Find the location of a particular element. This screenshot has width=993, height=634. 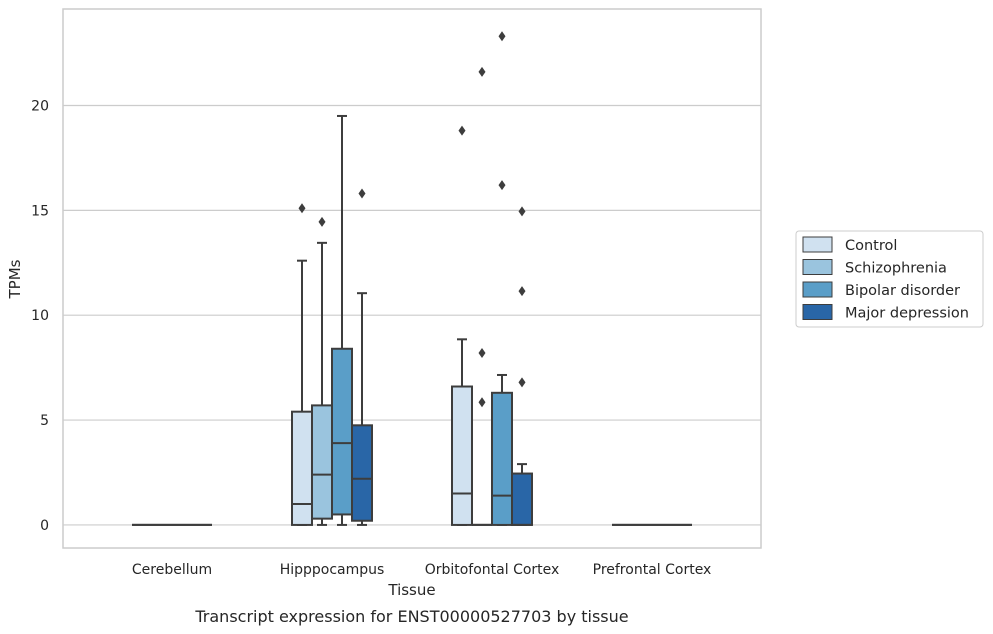

y-tick-label: 0 is located at coordinates (44, 526).